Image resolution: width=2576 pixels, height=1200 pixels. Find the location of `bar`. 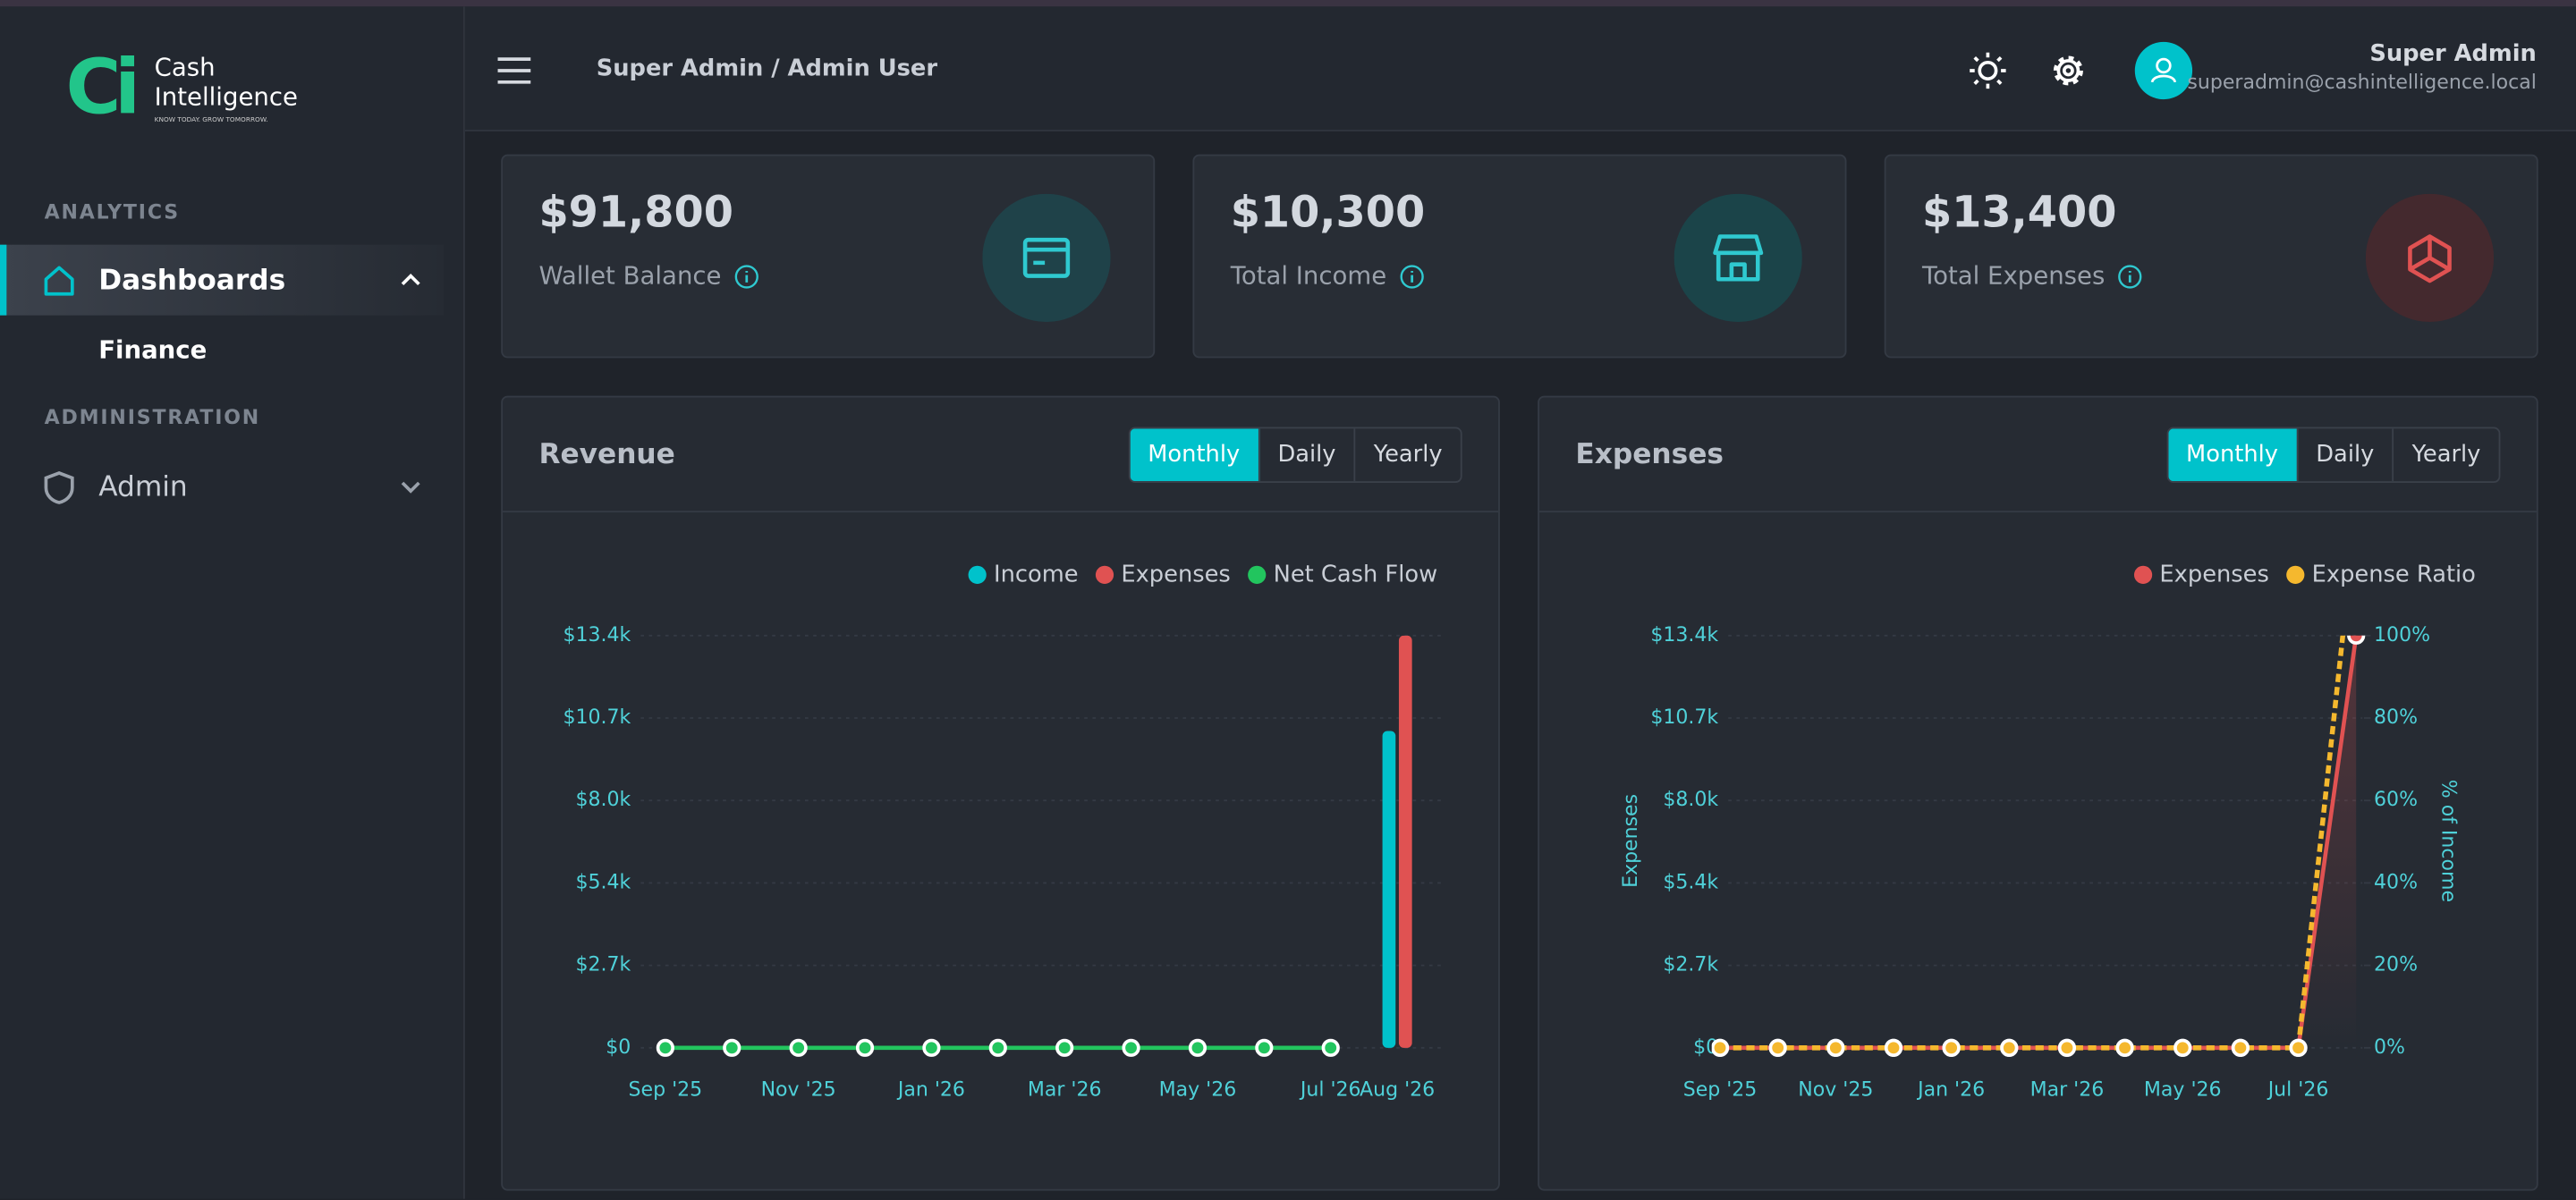

bar is located at coordinates (1389, 890).